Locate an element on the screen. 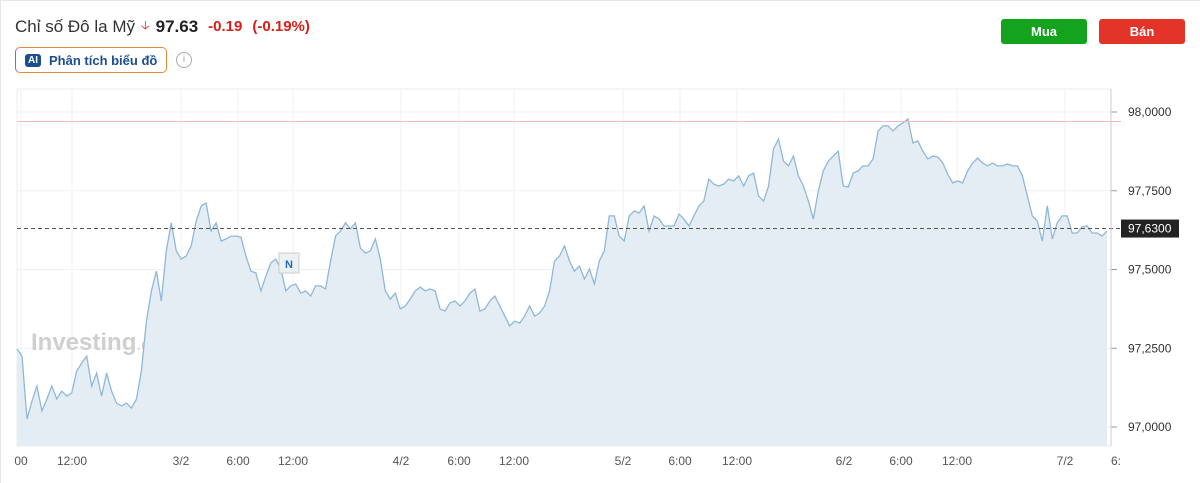 This screenshot has width=1200, height=483. price-change: -0.19 is located at coordinates (225, 26).